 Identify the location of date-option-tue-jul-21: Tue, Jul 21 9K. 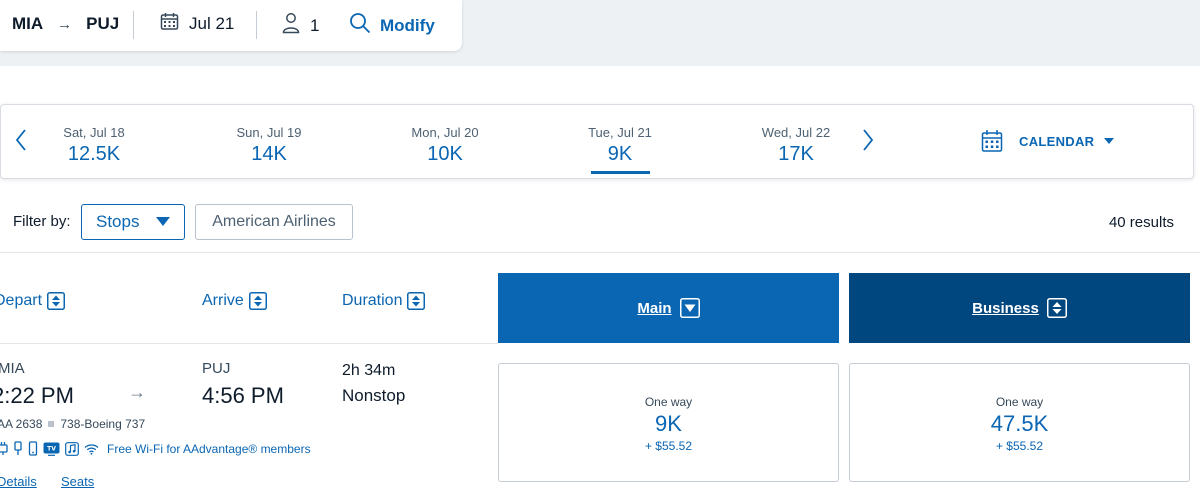
(620, 145).